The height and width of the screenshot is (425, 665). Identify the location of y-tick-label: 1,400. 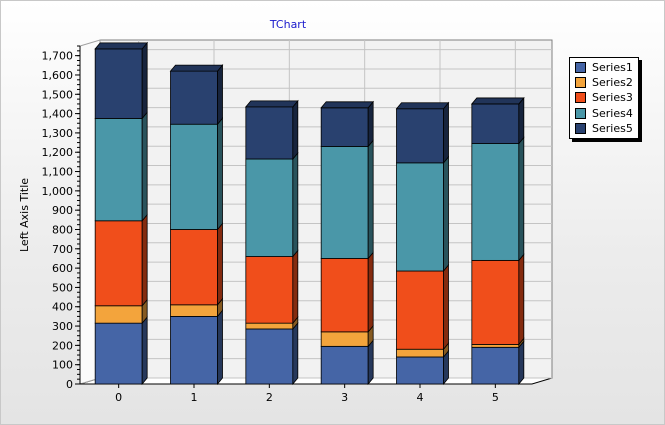
(58, 114).